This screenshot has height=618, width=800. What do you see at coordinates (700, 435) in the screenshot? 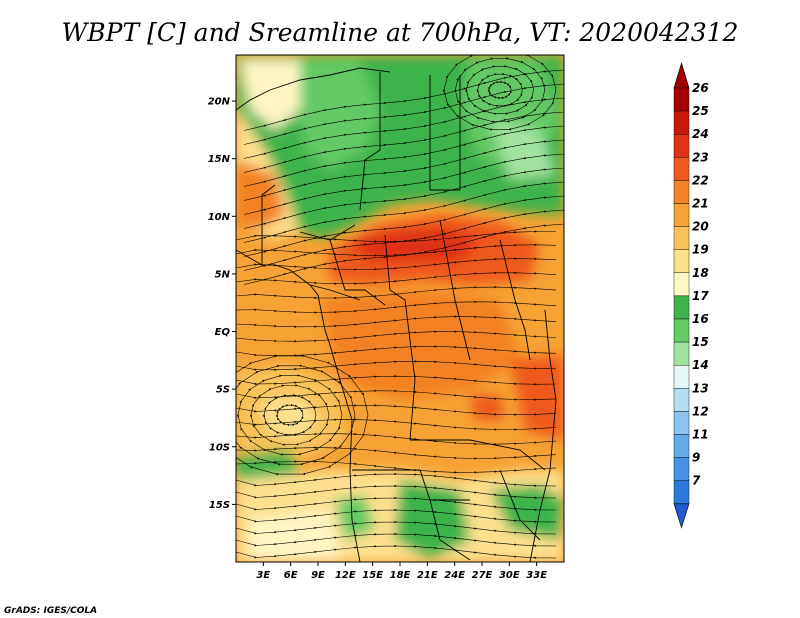
I see `colorbar-label: 11` at bounding box center [700, 435].